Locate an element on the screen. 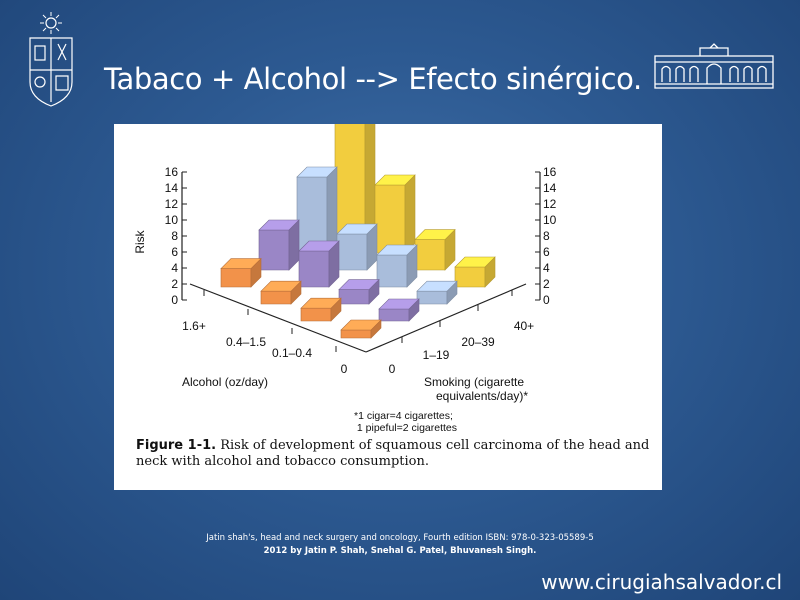 The image size is (800, 600). y-axis-title: Risk is located at coordinates (140, 241).